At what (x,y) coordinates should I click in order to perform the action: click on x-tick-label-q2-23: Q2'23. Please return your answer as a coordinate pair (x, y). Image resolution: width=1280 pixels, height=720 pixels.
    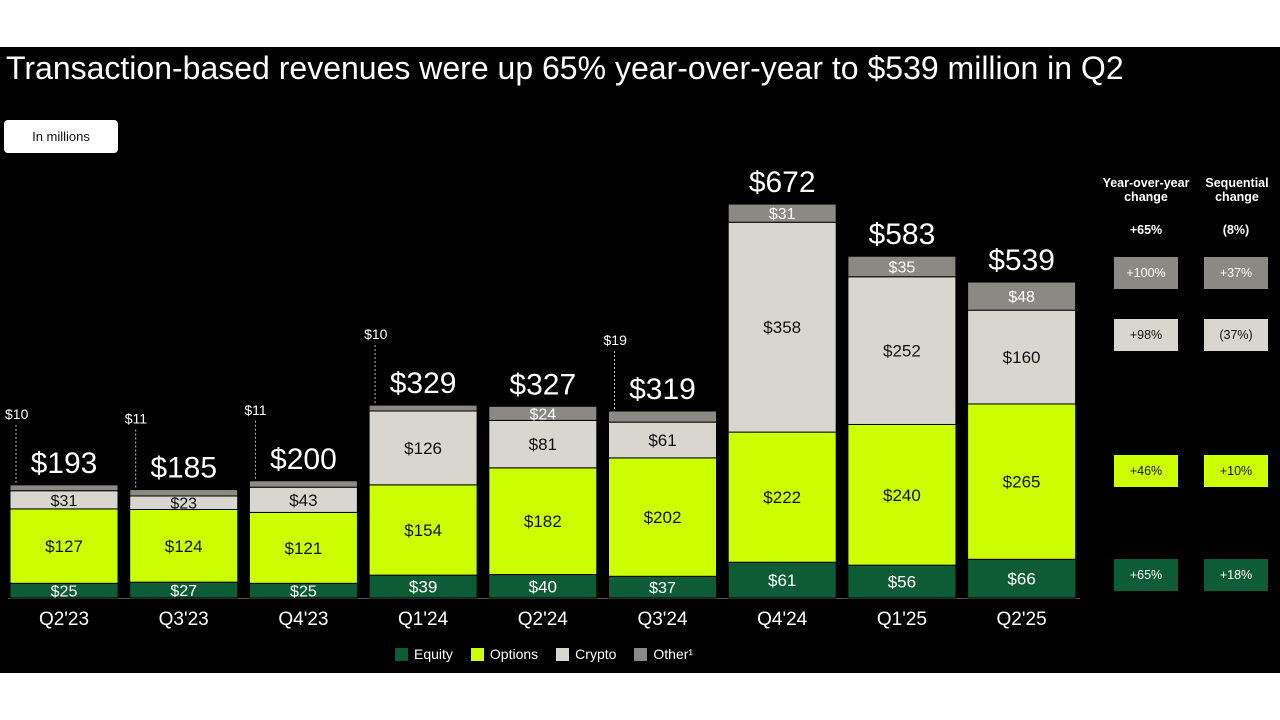
    Looking at the image, I should click on (64, 619).